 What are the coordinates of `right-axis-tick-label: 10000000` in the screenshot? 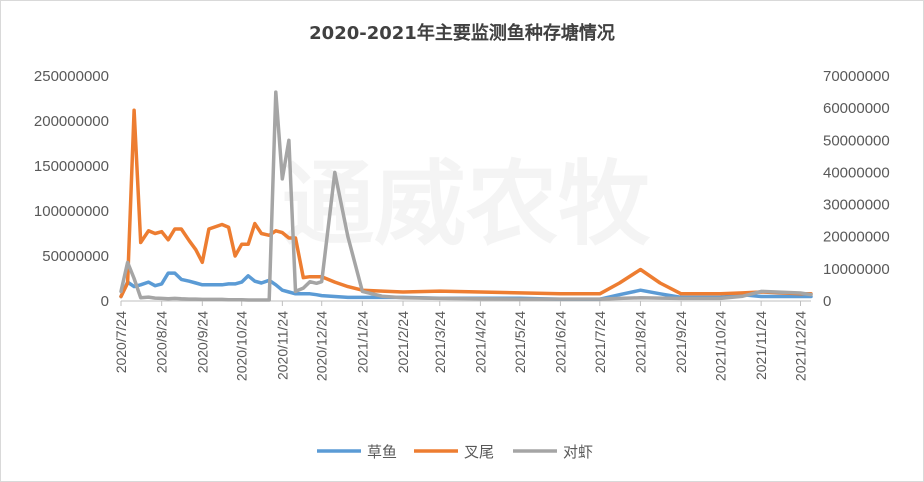 It's located at (856, 269).